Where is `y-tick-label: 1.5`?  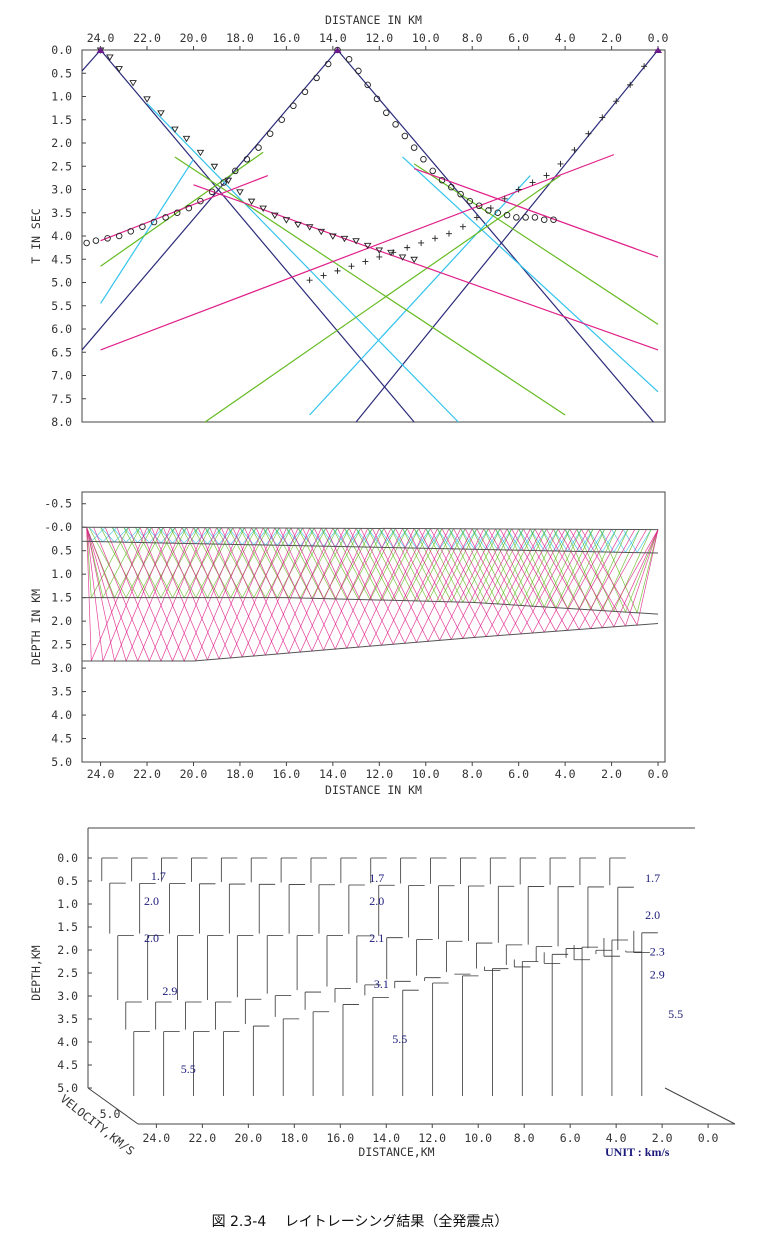
y-tick-label: 1.5 is located at coordinates (61, 598).